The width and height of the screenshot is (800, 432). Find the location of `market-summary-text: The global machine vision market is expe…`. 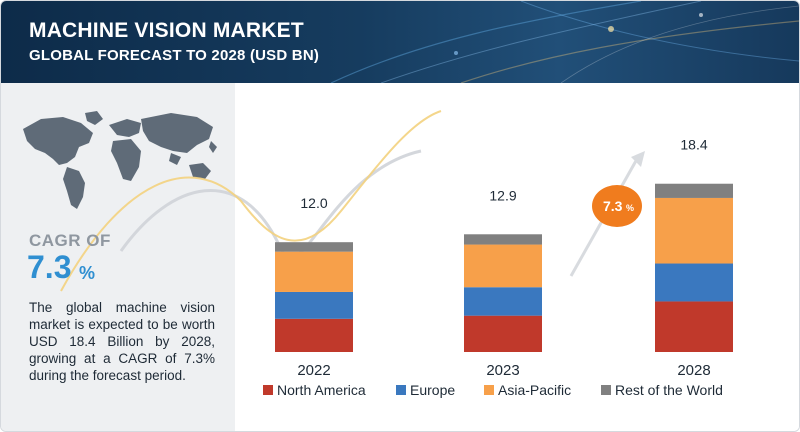

market-summary-text: The global machine vision market is expe… is located at coordinates (122, 341).